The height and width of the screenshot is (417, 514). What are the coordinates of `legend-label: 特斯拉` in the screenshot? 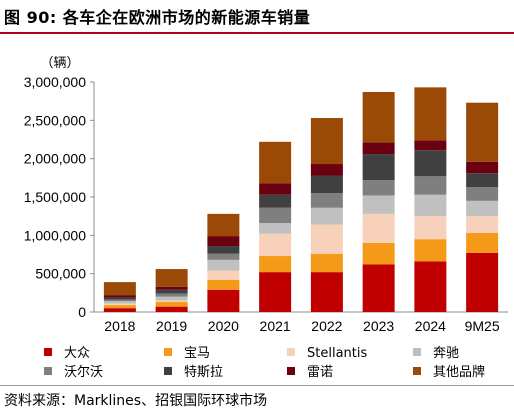 It's located at (203, 372).